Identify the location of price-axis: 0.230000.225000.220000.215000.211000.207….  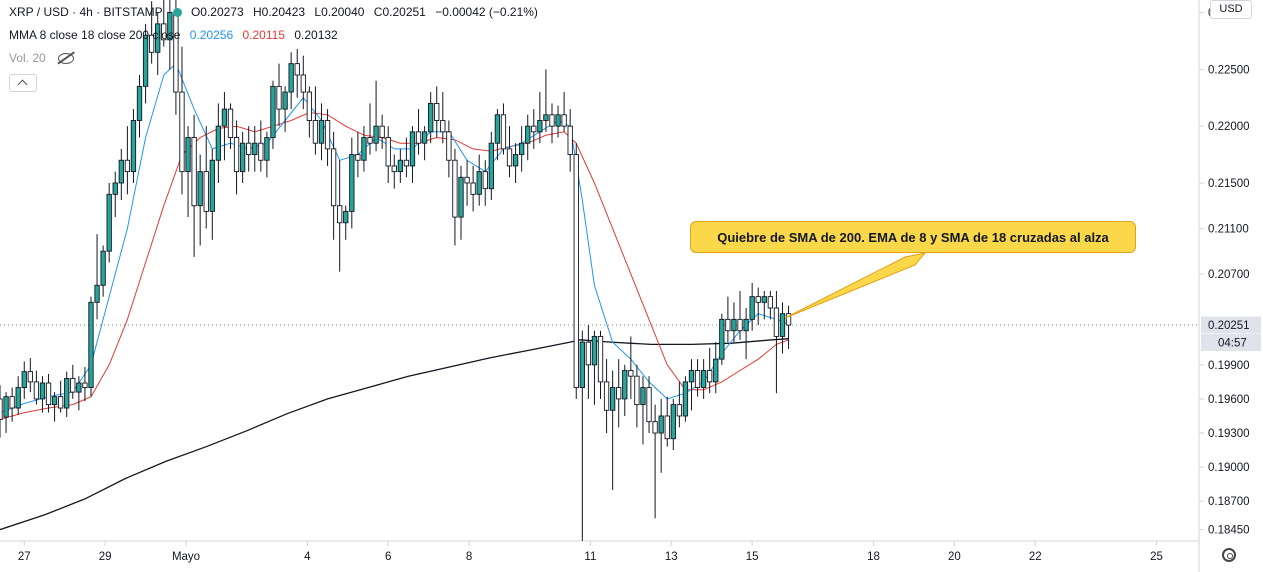
(1224, 272).